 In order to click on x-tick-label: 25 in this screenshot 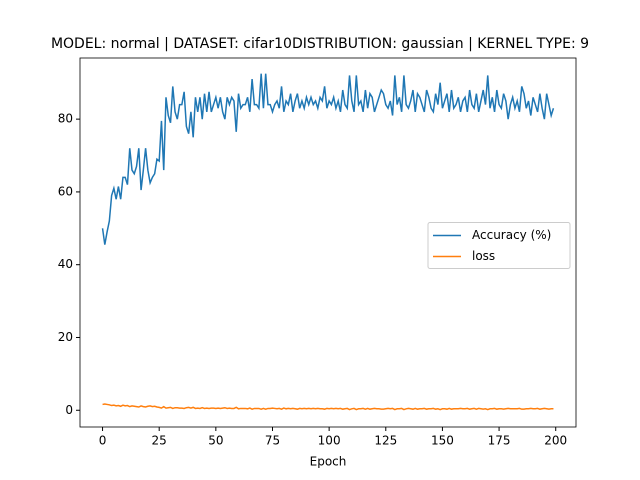, I will do `click(159, 441)`.